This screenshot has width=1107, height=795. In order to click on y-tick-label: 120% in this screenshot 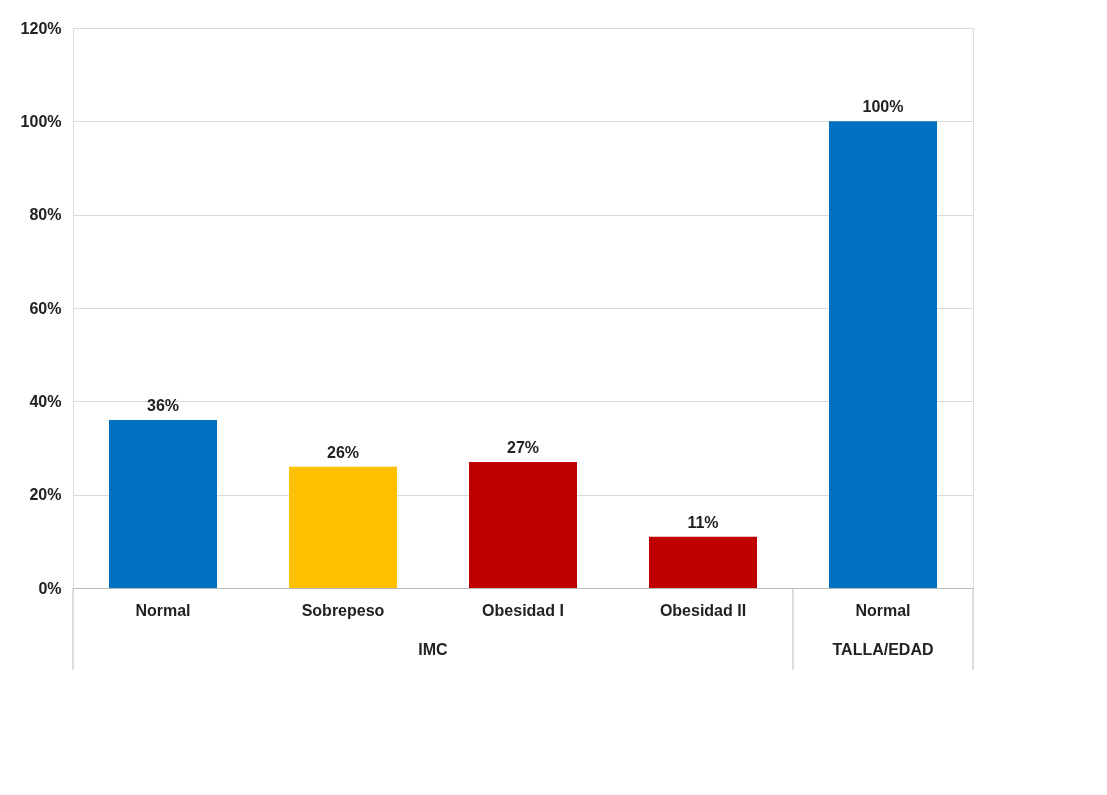, I will do `click(41, 28)`.